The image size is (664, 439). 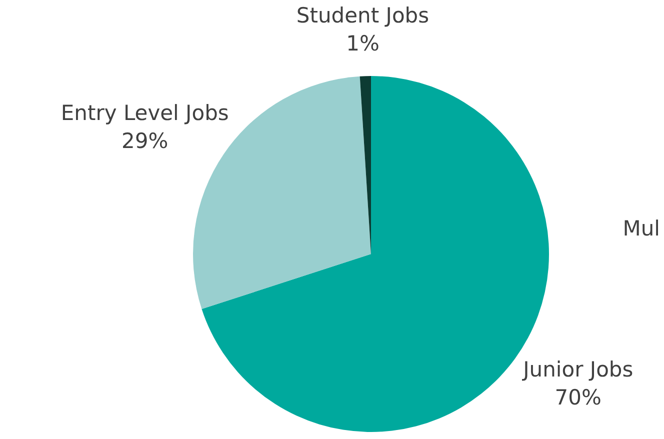 I want to click on data-label: 70%, so click(x=578, y=398).